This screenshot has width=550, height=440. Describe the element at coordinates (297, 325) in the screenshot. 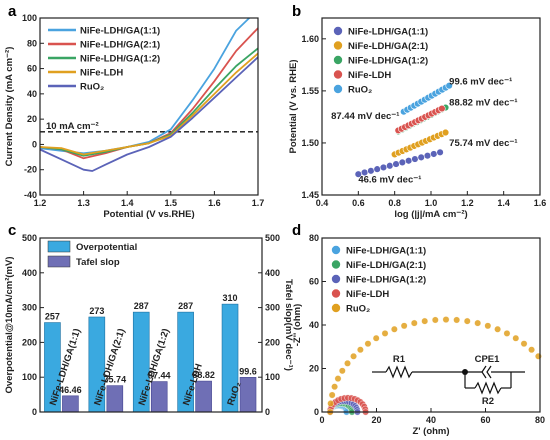

I see `y-axis-label: -Z'' (ohm)` at that location.